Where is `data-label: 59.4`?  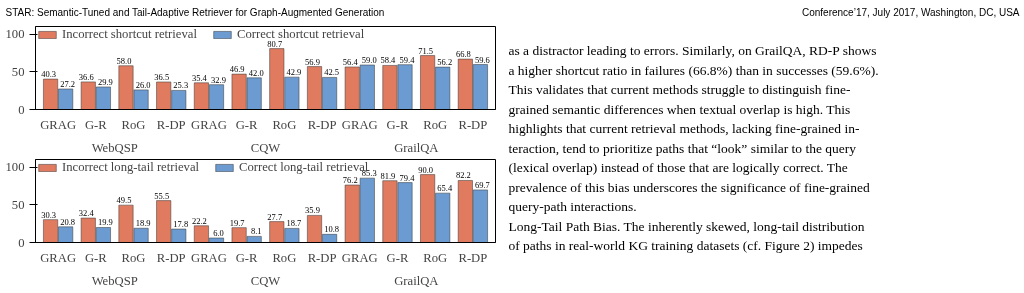 data-label: 59.4 is located at coordinates (407, 59).